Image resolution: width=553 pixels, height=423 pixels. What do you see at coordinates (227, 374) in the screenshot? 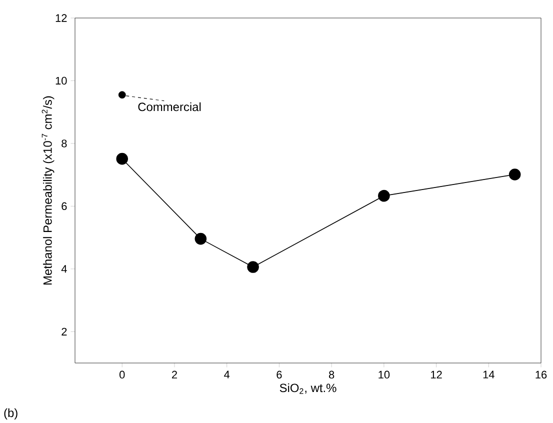
I see `x-tick-label: 4` at bounding box center [227, 374].